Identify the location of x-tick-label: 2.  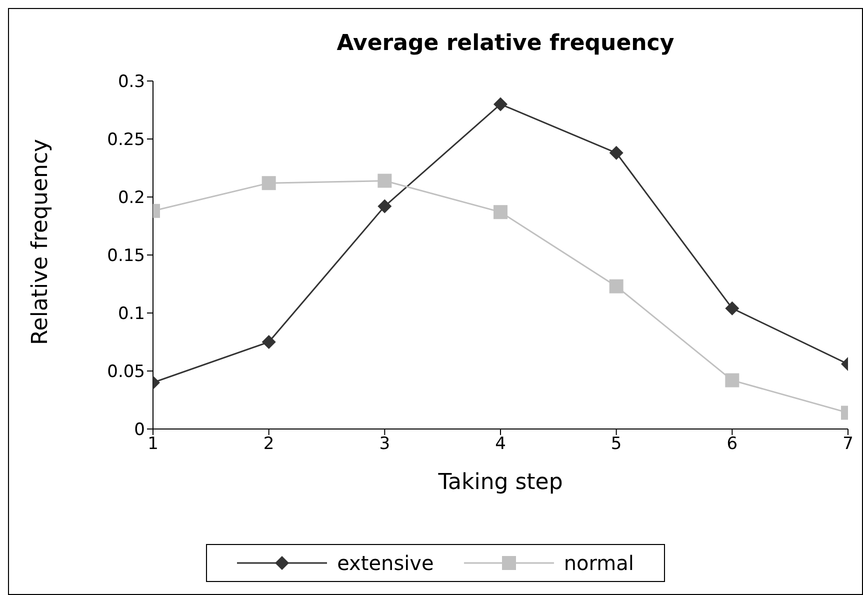
(268, 444).